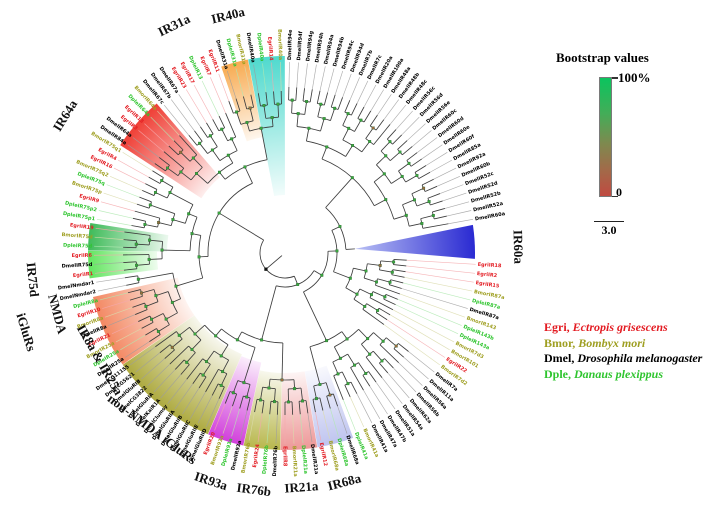 This screenshot has height=505, width=708. What do you see at coordinates (487, 275) in the screenshot?
I see `tip-label: EgriIR2` at bounding box center [487, 275].